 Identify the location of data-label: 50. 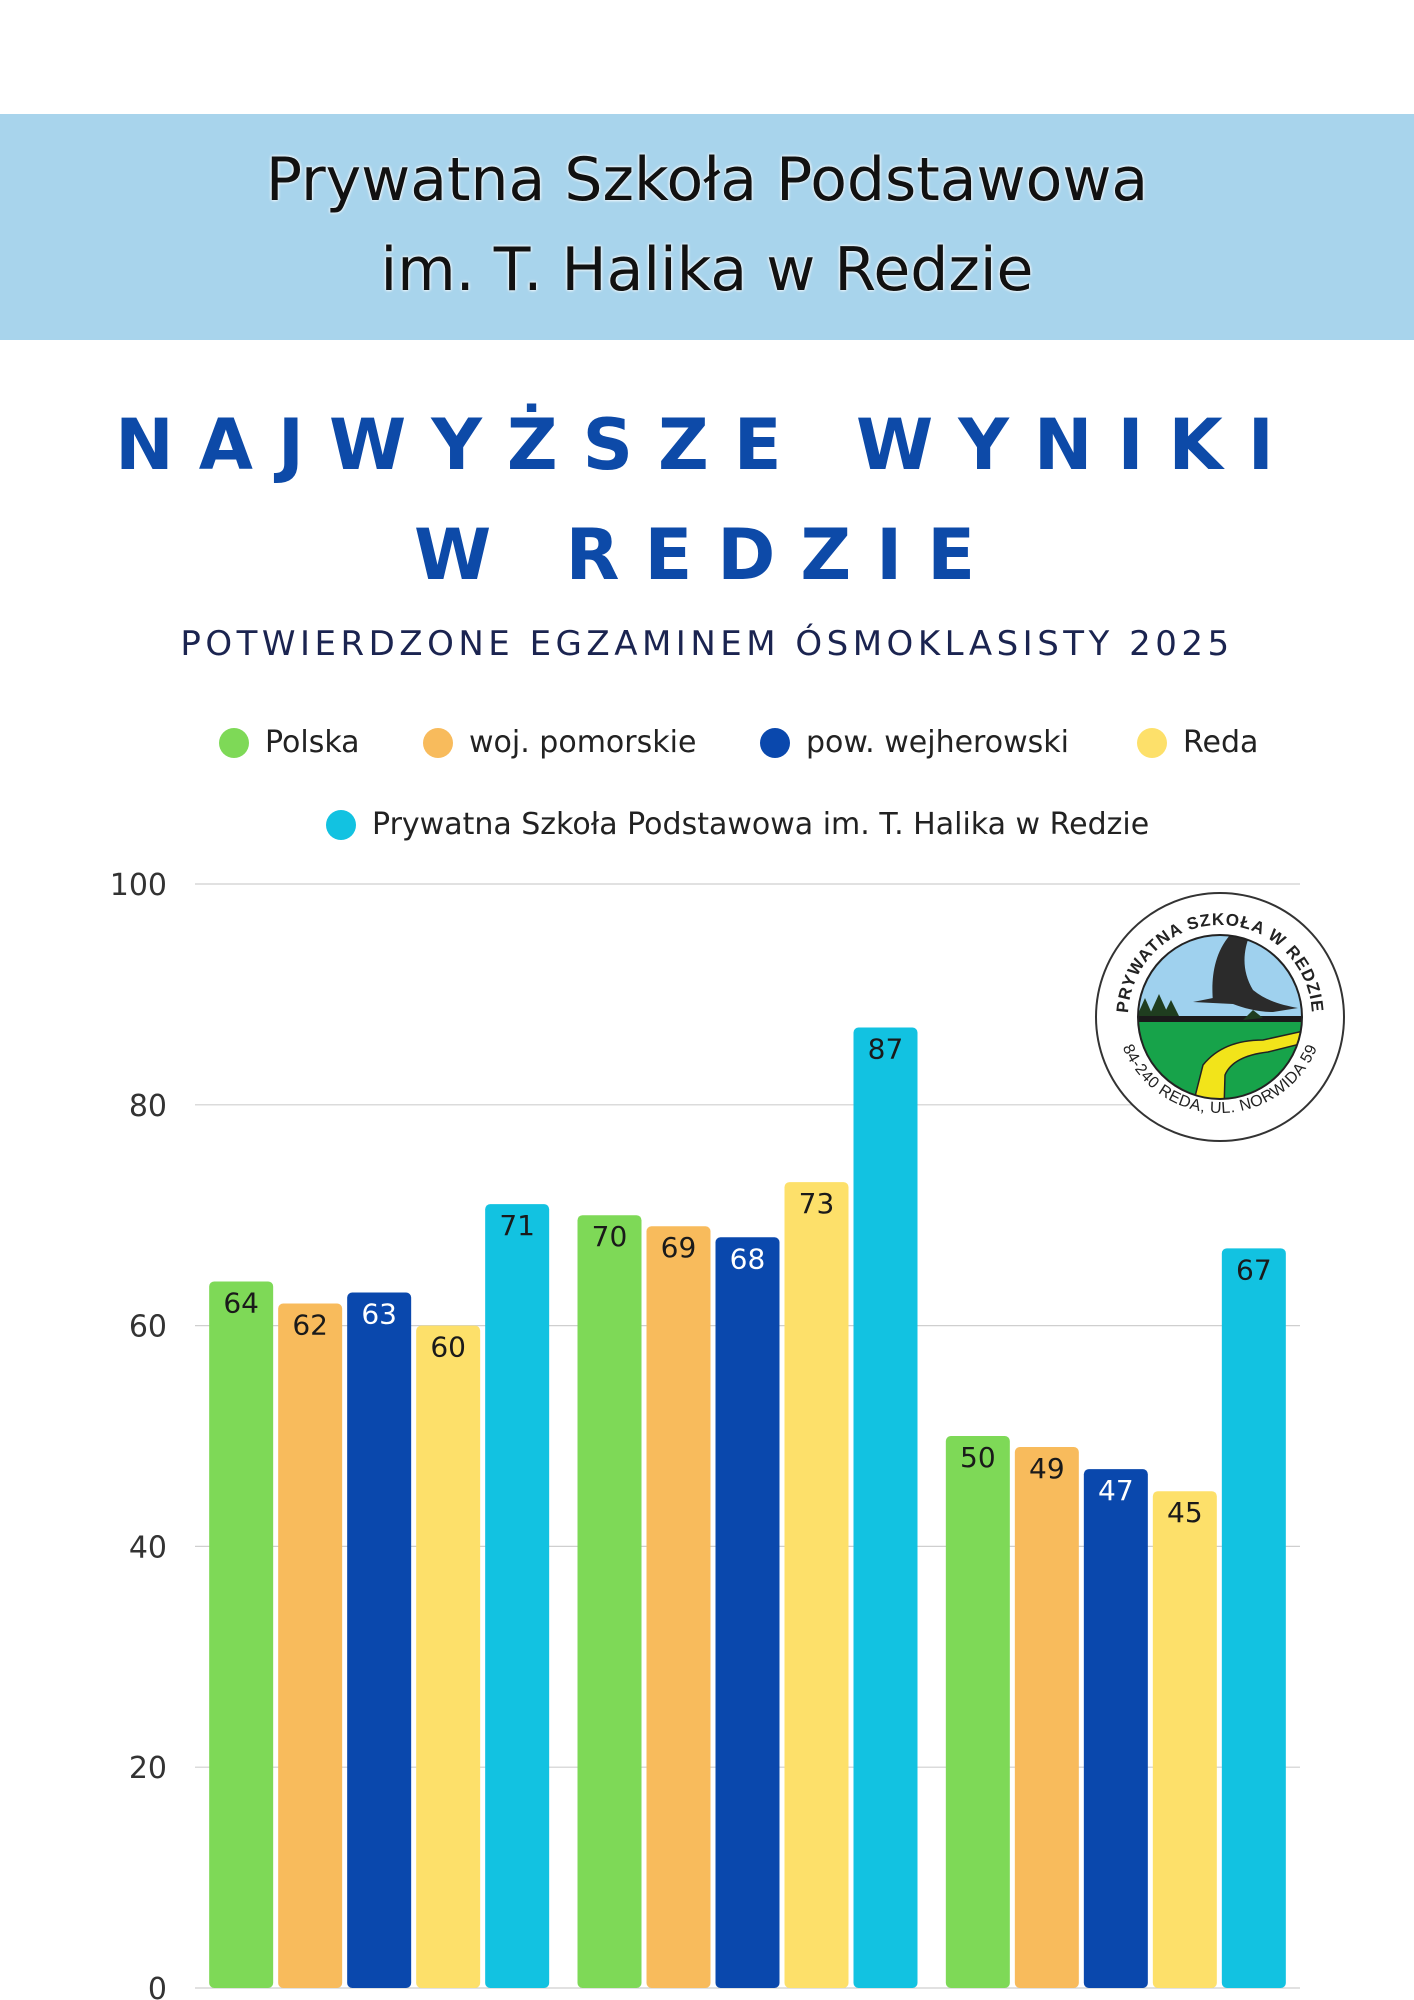
(978, 1457).